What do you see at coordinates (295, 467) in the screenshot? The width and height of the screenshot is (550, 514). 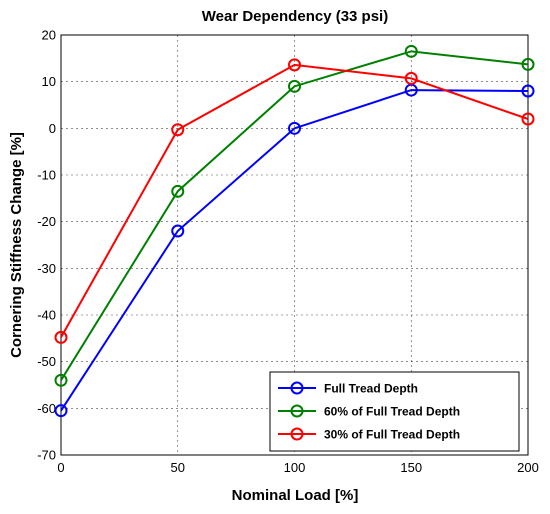 I see `x-tick-label: 100` at bounding box center [295, 467].